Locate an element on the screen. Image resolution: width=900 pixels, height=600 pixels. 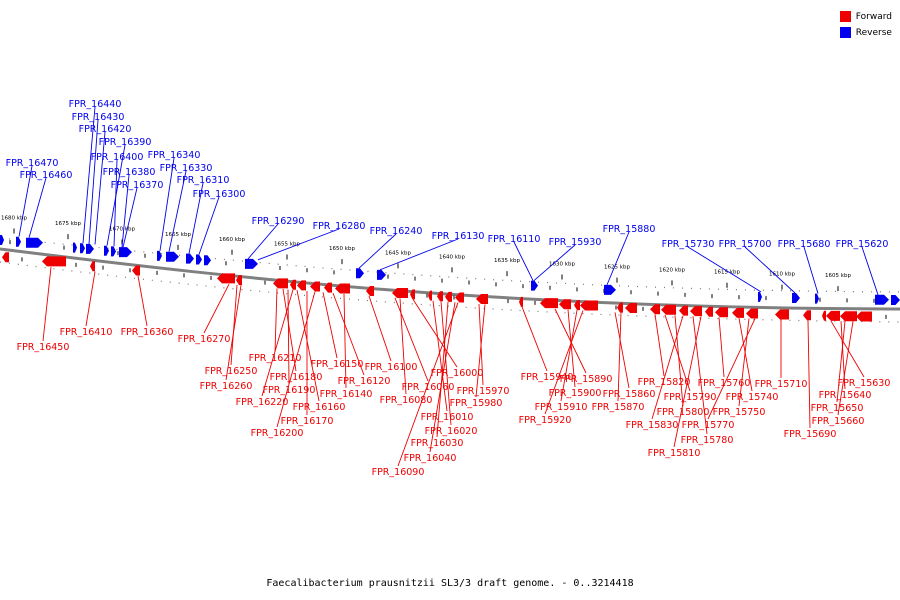
gene-label: FPR_15700 is located at coordinates (745, 244).